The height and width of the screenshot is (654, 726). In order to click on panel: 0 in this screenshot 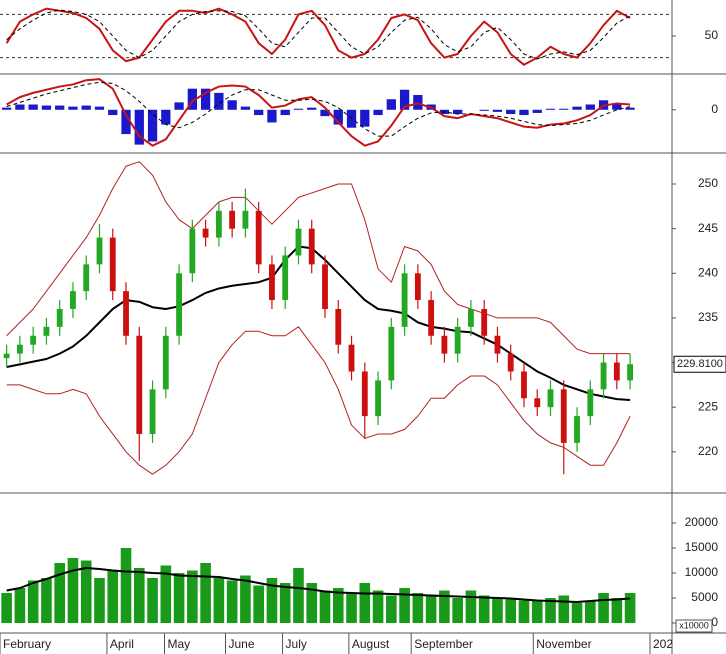, I will do `click(359, 112)`.